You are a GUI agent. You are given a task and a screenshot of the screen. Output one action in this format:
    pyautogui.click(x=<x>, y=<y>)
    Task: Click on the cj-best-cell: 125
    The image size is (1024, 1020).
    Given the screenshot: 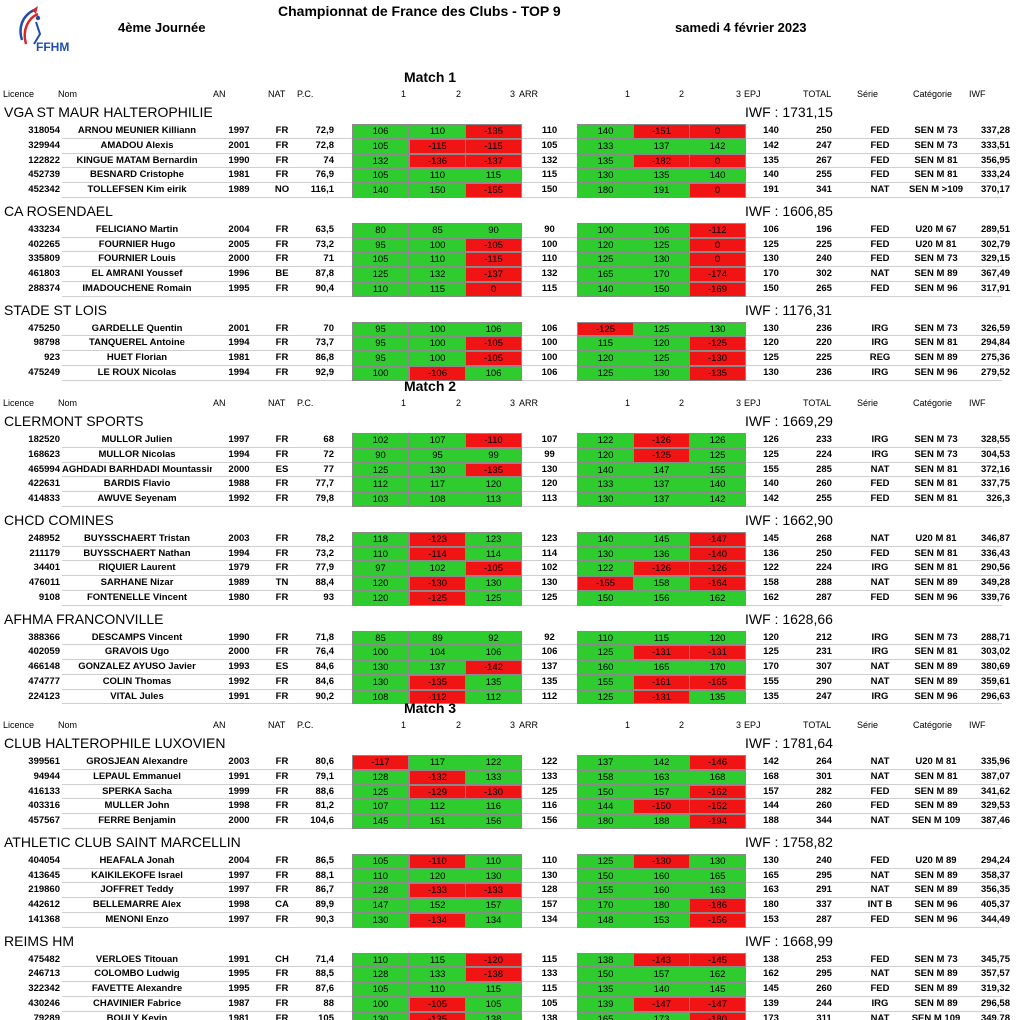 What is the action you would take?
    pyautogui.click(x=771, y=357)
    